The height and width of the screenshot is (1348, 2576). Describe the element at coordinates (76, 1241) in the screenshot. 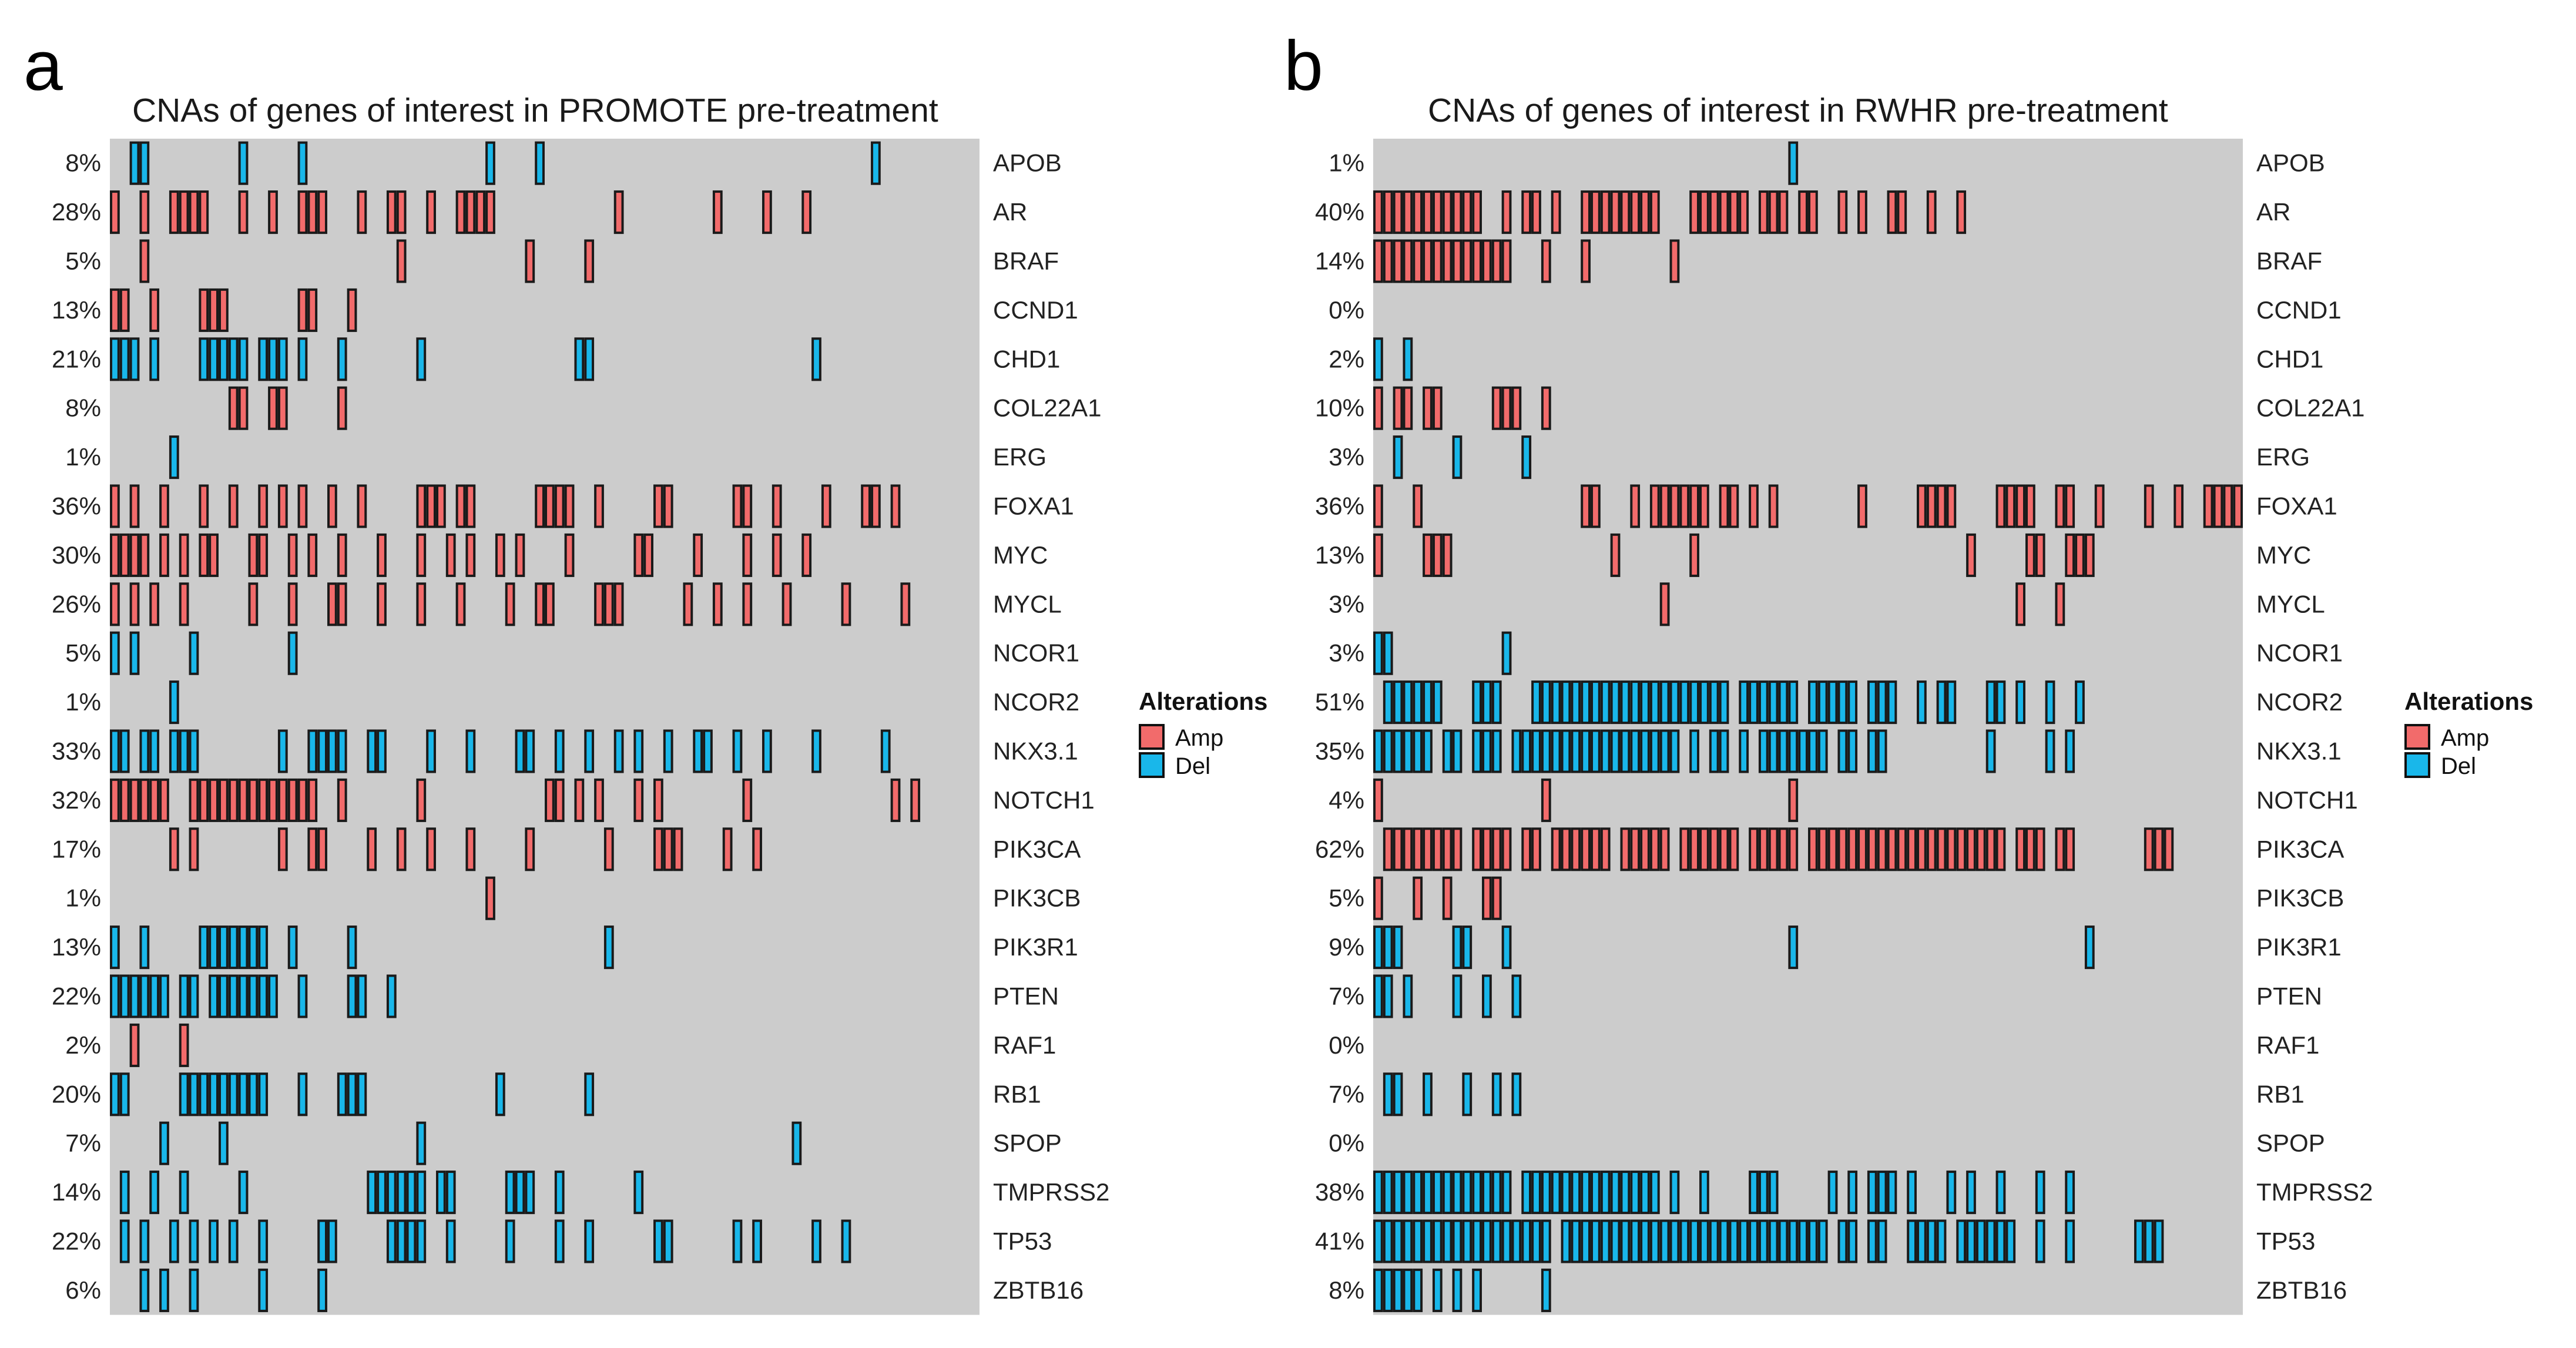

I see `percentage-label: 22%` at that location.